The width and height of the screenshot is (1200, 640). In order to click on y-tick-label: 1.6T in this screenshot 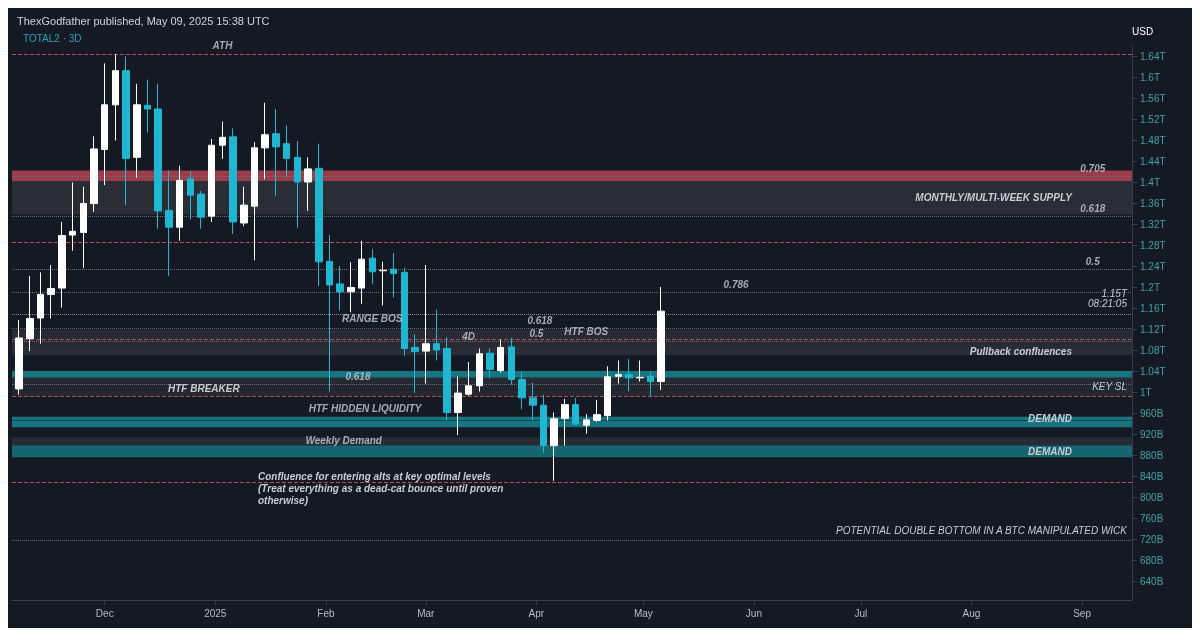, I will do `click(1150, 78)`.